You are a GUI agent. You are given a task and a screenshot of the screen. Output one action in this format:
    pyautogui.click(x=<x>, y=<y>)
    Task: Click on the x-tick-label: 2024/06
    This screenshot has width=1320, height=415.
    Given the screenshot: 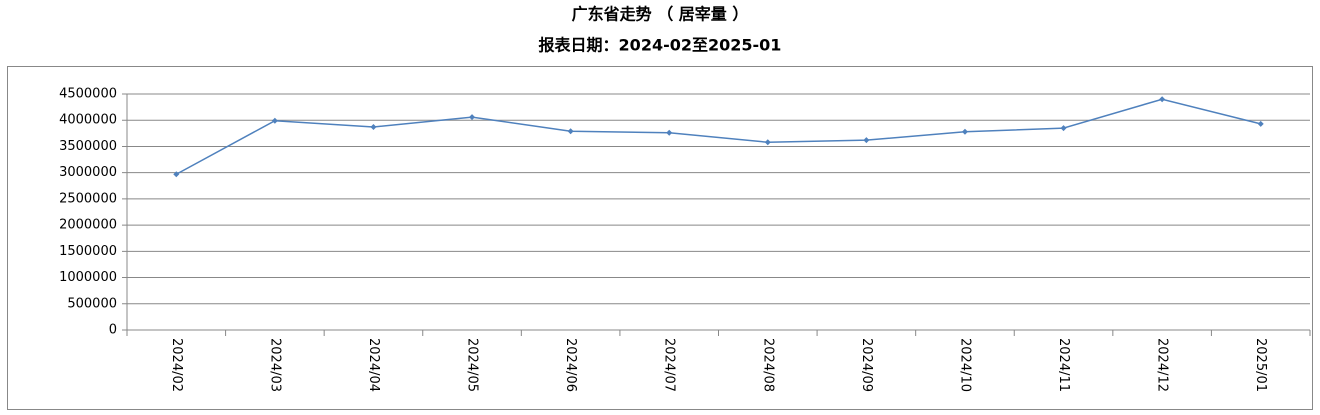 What is the action you would take?
    pyautogui.click(x=570, y=365)
    